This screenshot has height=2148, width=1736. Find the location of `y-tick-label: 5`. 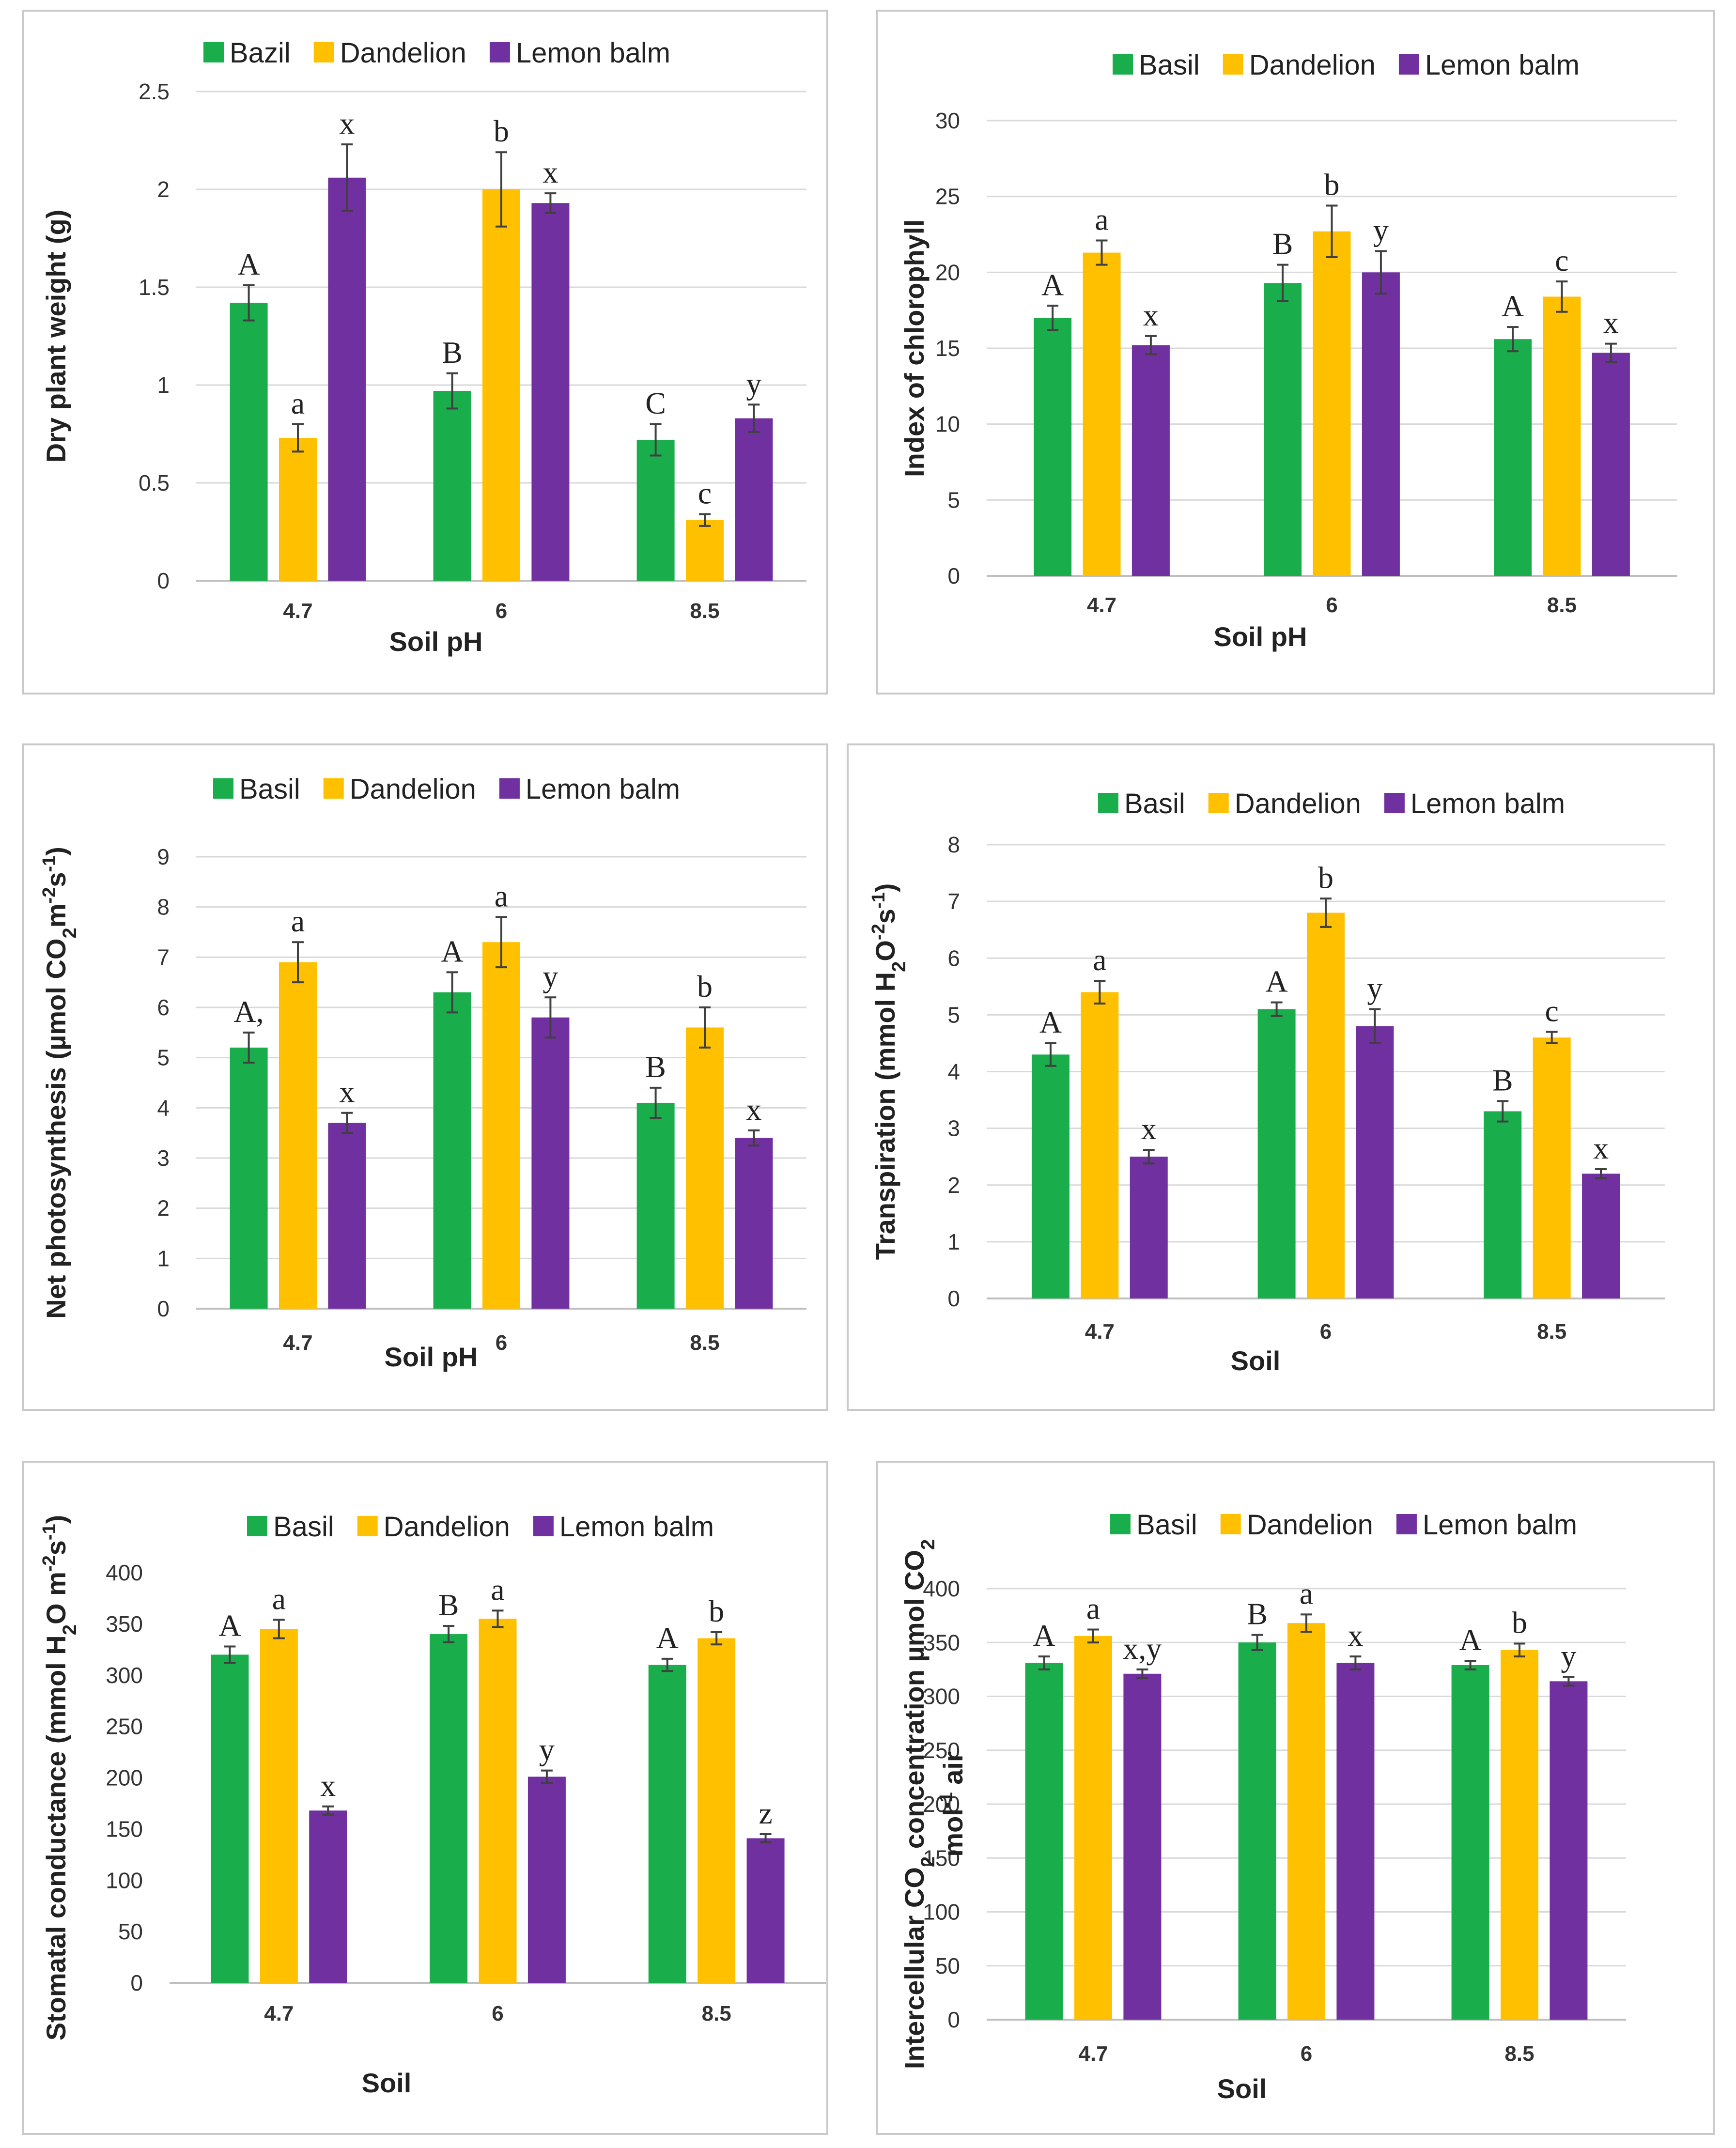

y-tick-label: 5 is located at coordinates (953, 1014).